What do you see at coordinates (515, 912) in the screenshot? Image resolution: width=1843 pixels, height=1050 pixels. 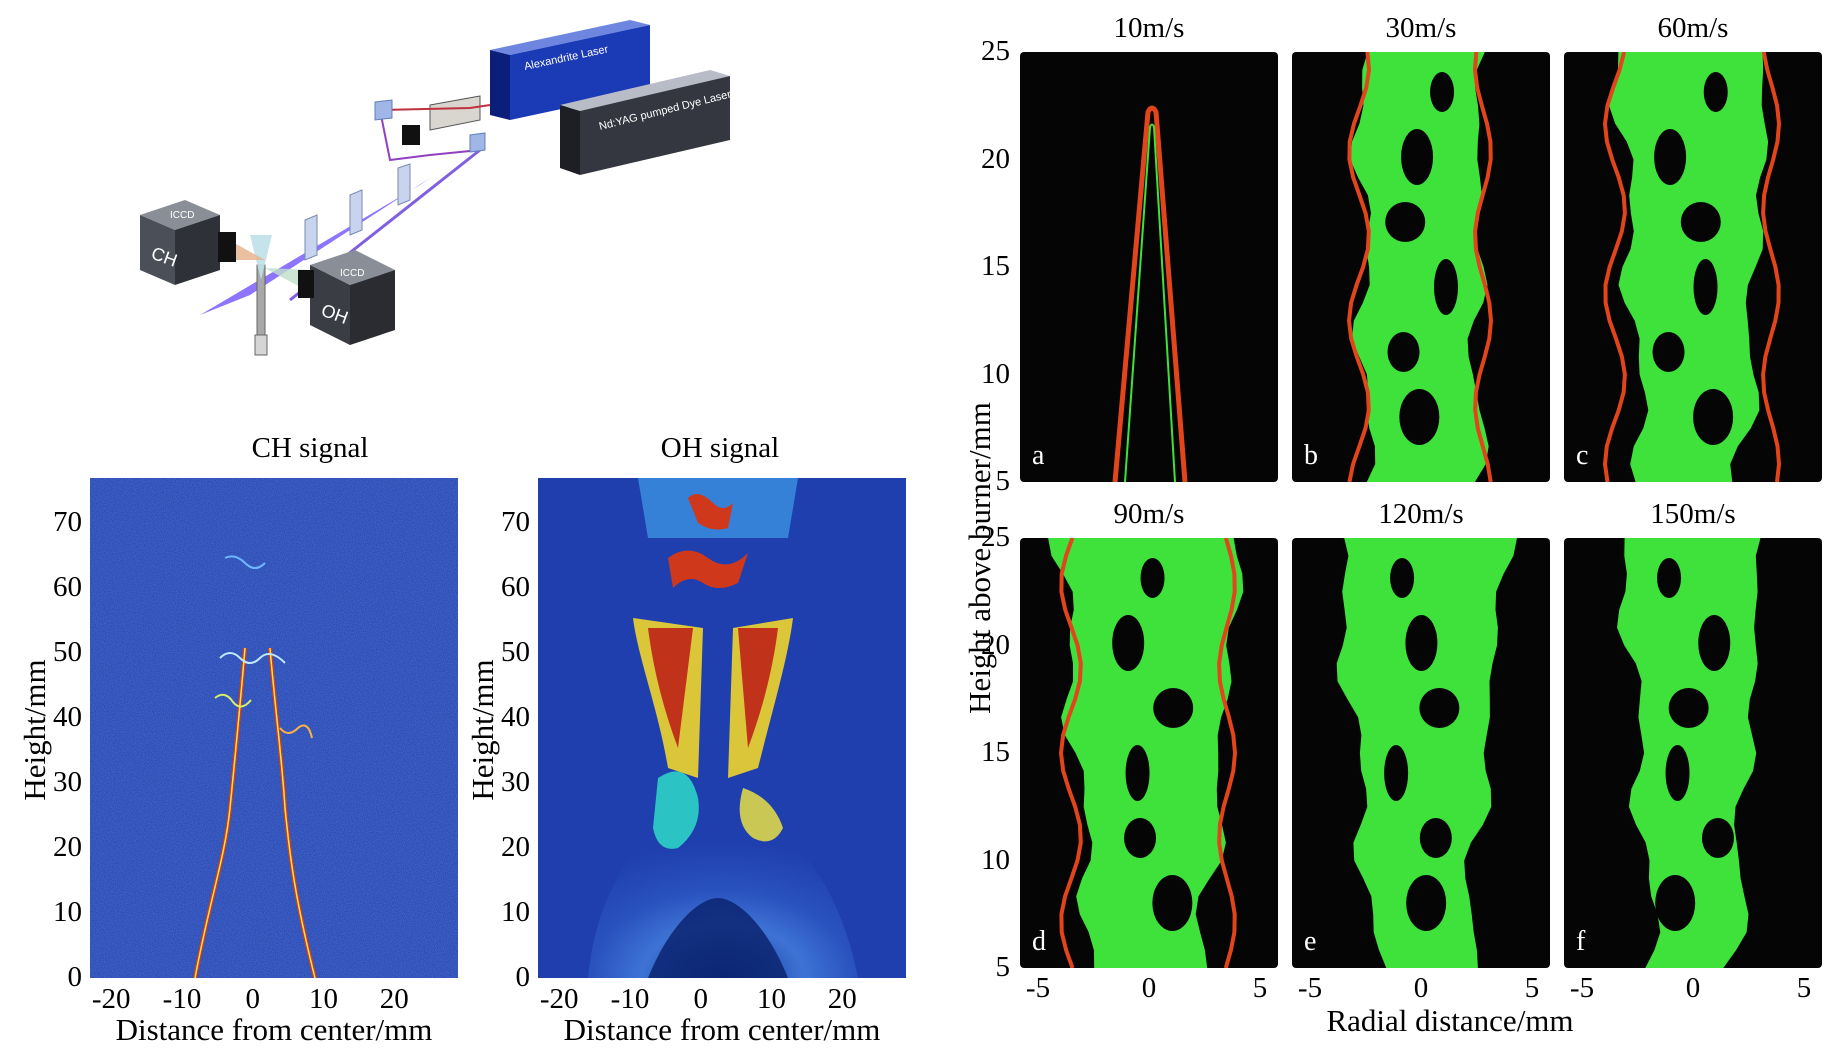 I see `oh_plot-ytick: 10` at bounding box center [515, 912].